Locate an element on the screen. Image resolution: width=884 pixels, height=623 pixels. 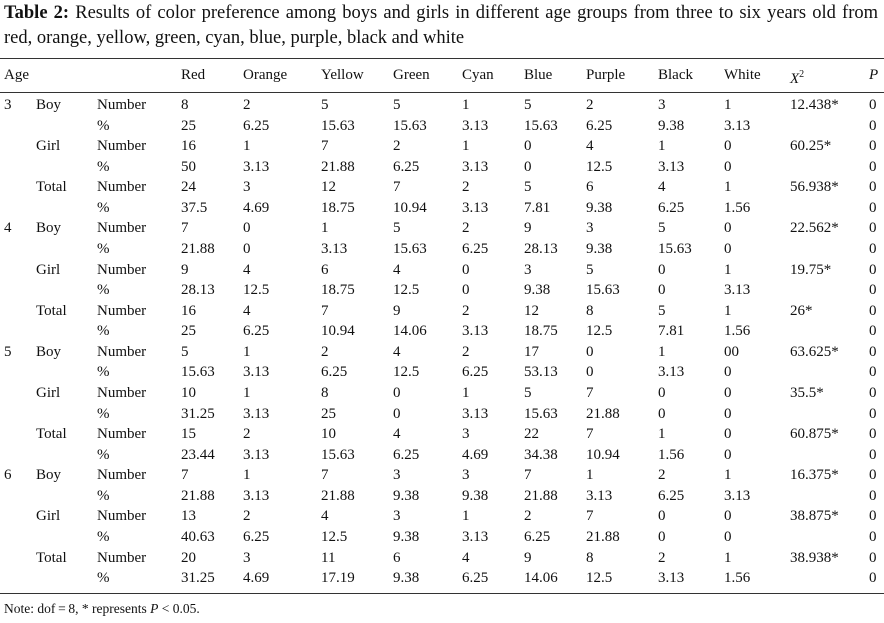
value: 9 is located at coordinates (397, 310).